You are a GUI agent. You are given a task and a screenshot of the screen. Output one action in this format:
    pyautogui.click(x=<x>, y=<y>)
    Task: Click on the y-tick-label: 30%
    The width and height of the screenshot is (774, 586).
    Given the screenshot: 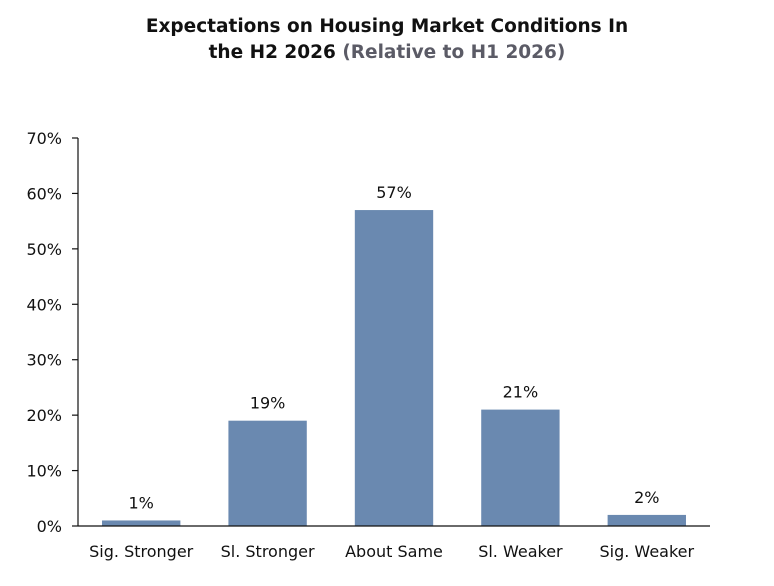 What is the action you would take?
    pyautogui.click(x=44, y=360)
    